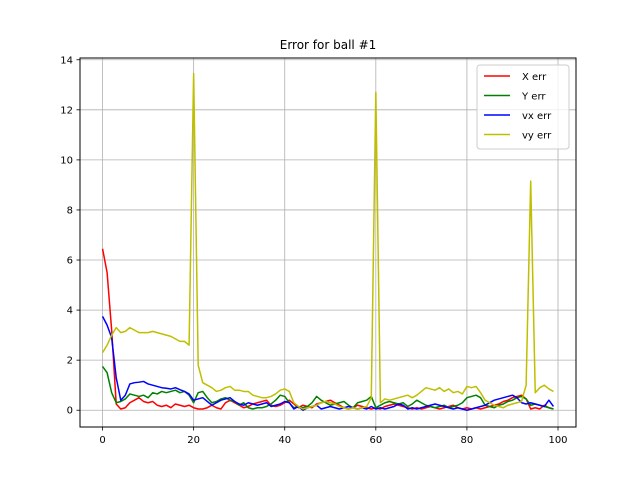 This screenshot has height=480, width=640. Describe the element at coordinates (70, 311) in the screenshot. I see `y-tick-label: 4` at that location.